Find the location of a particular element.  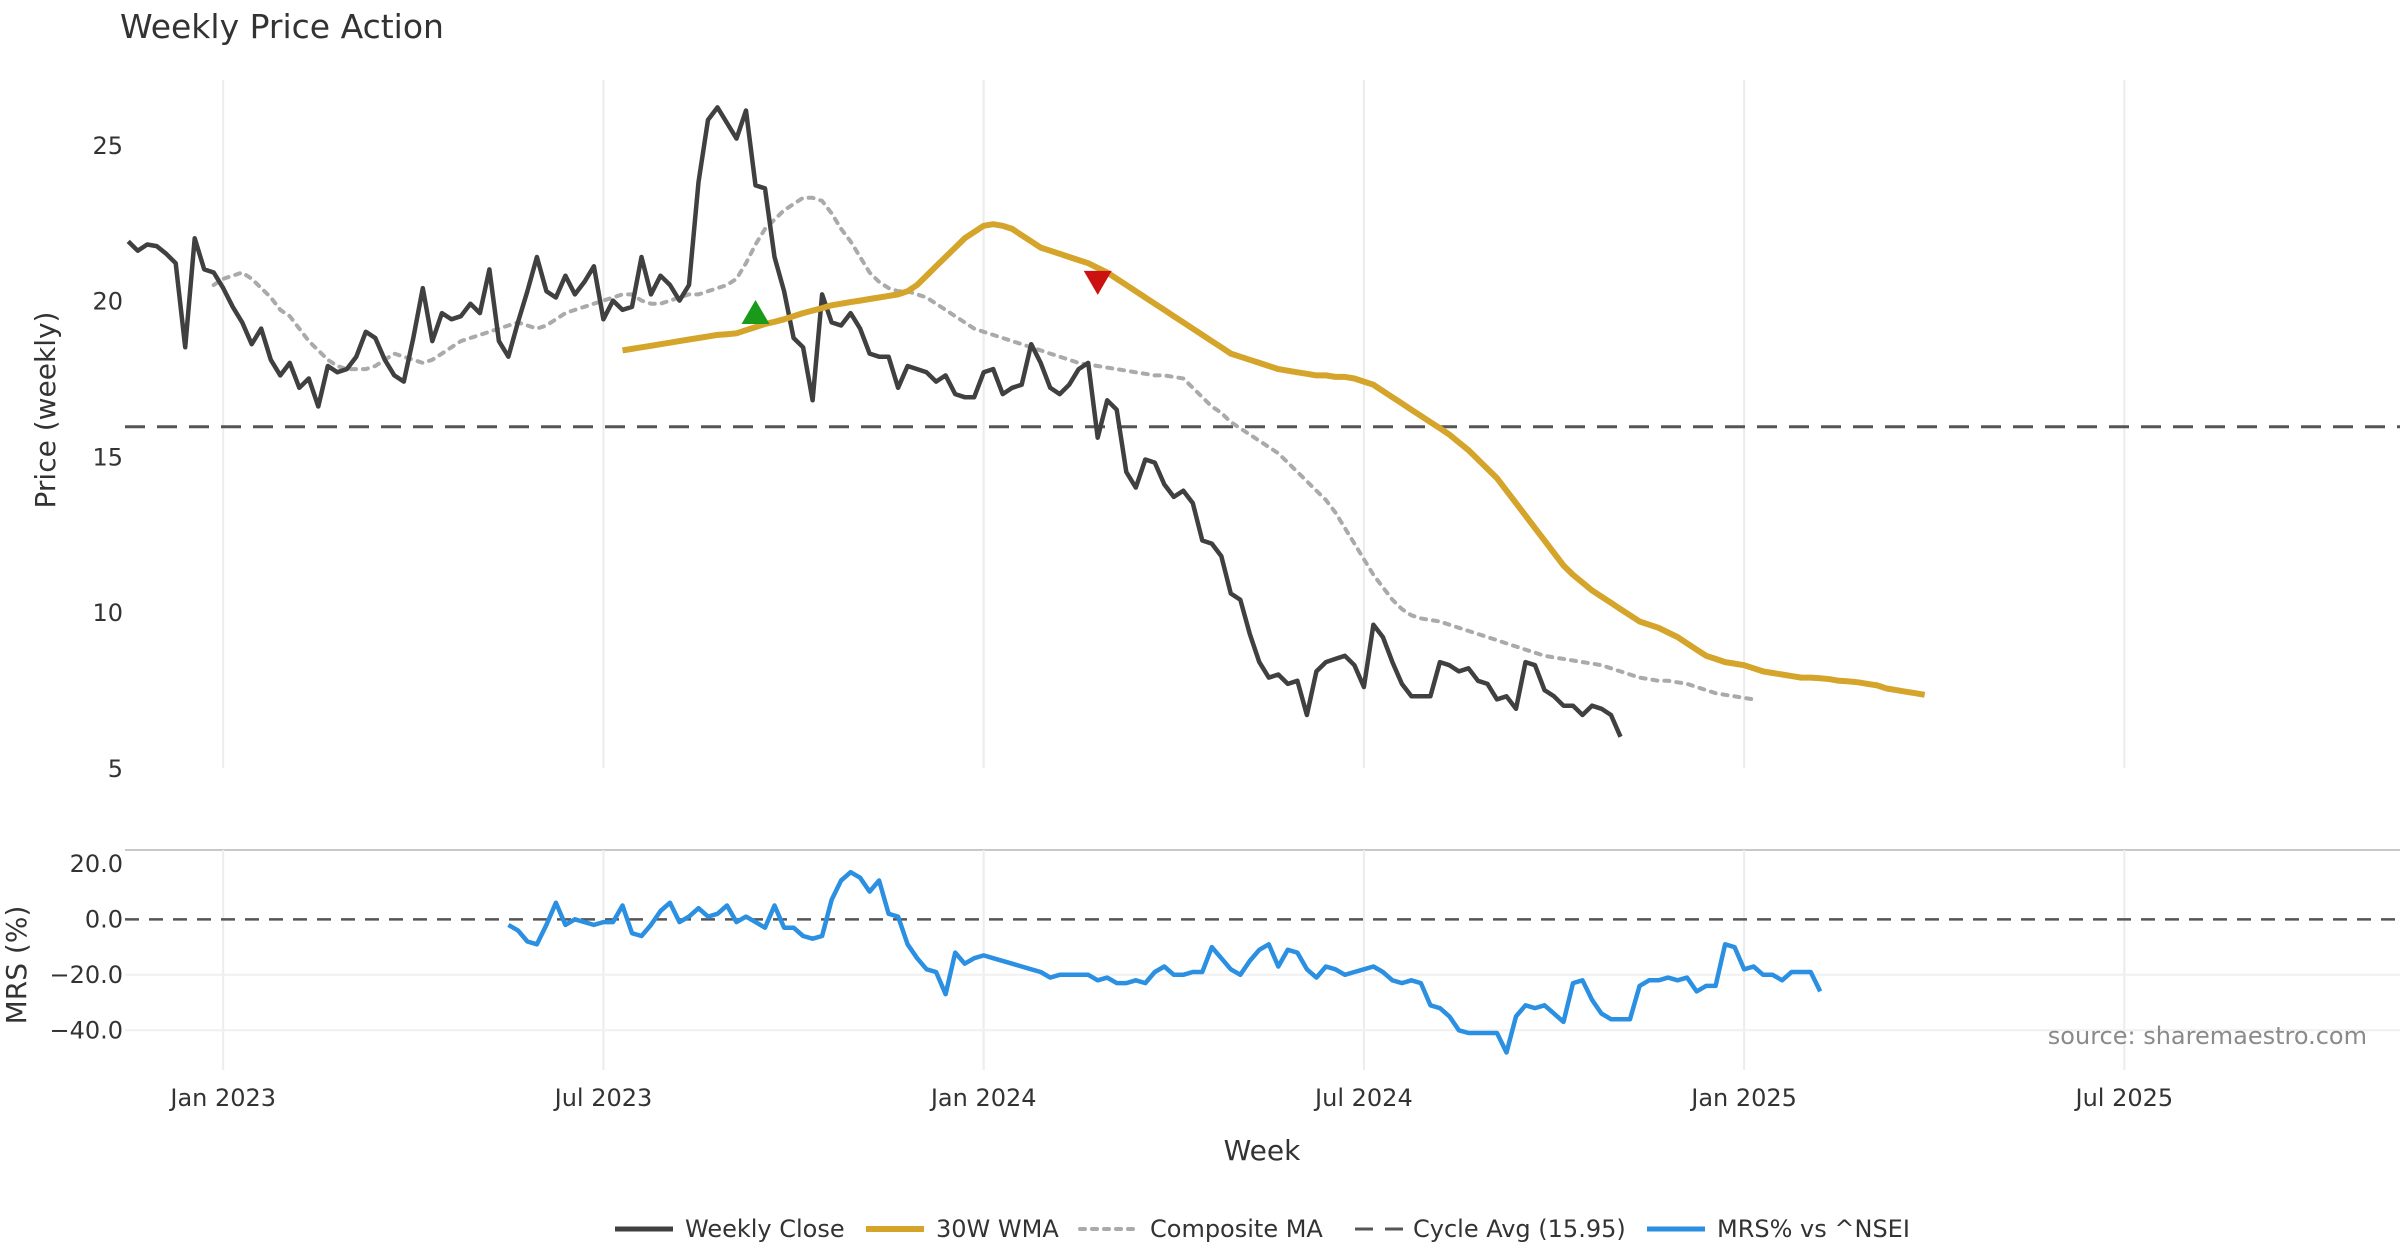

price-y-ticks: 5 10 15 20 25 is located at coordinates (107, 457).